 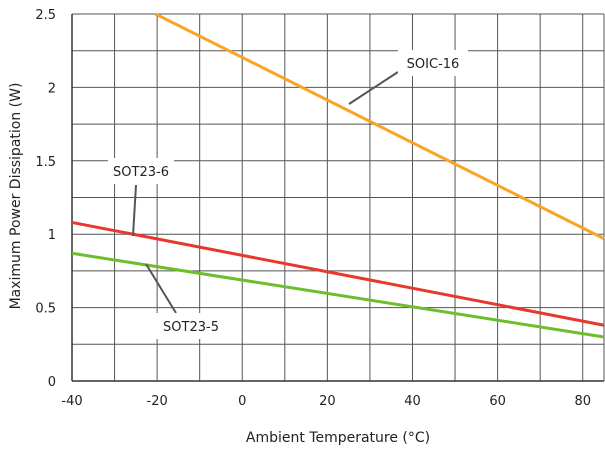 I want to click on x-tick-label: 80, so click(x=582, y=401).